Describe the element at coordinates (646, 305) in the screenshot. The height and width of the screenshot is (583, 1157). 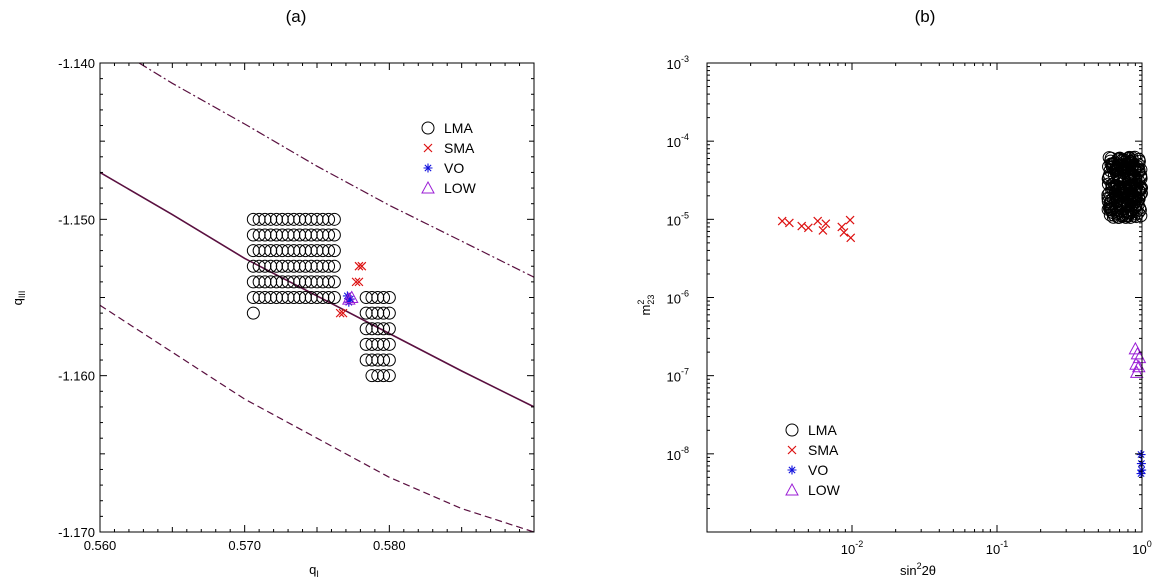
I see `panel-b-ylabel: m223` at that location.